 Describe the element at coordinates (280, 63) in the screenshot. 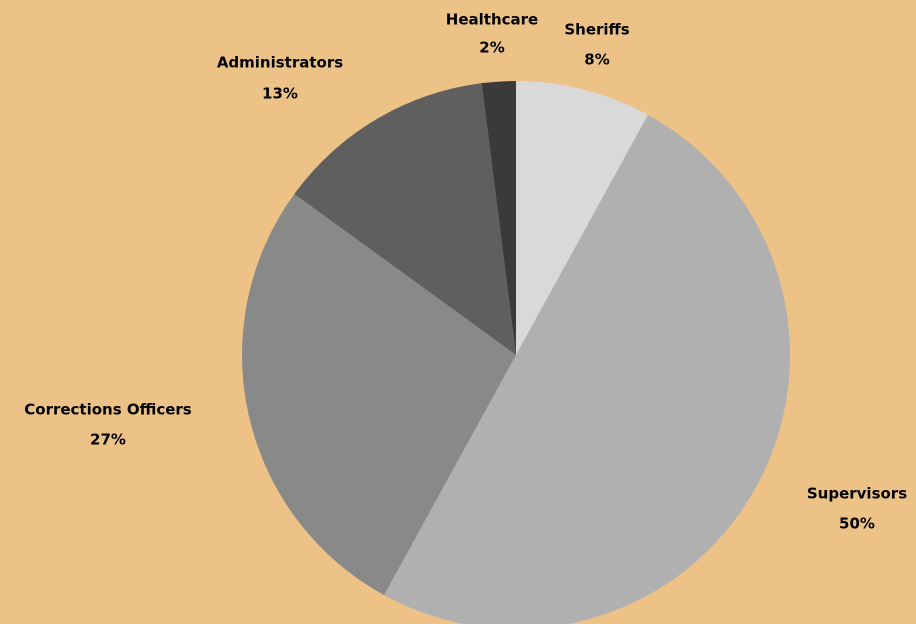

I see `slice-label: Administrators` at that location.